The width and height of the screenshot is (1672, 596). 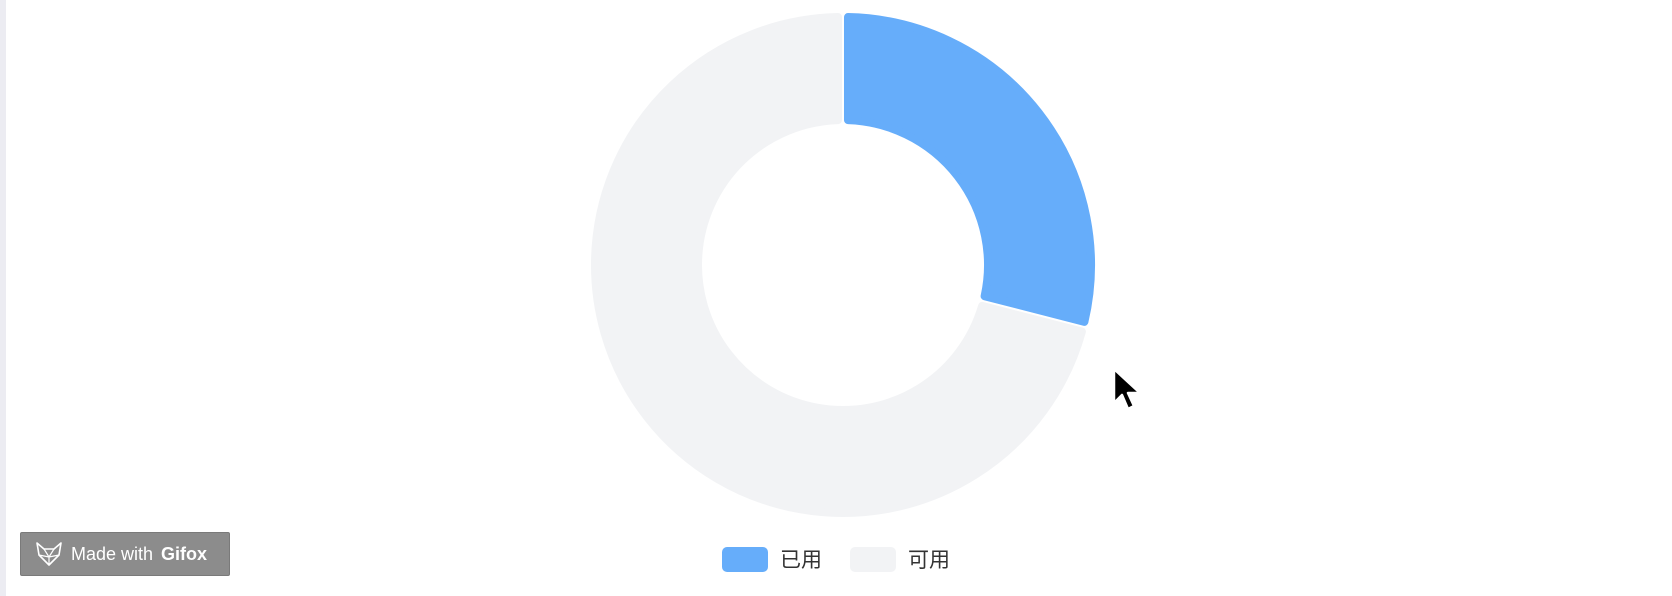 What do you see at coordinates (745, 559) in the screenshot?
I see `legend-swatch-used` at bounding box center [745, 559].